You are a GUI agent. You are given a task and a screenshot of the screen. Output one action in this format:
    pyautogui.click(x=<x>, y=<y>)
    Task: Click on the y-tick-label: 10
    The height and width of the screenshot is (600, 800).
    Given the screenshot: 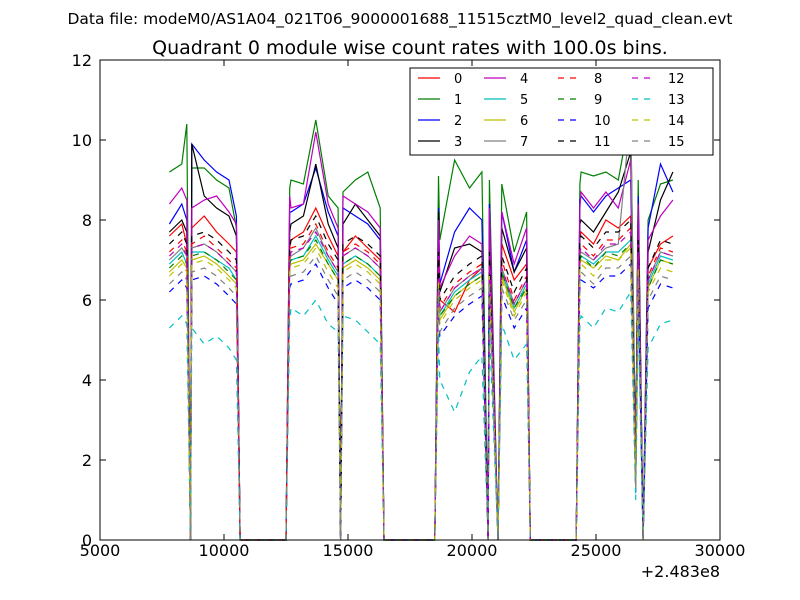 What is the action you would take?
    pyautogui.click(x=82, y=140)
    